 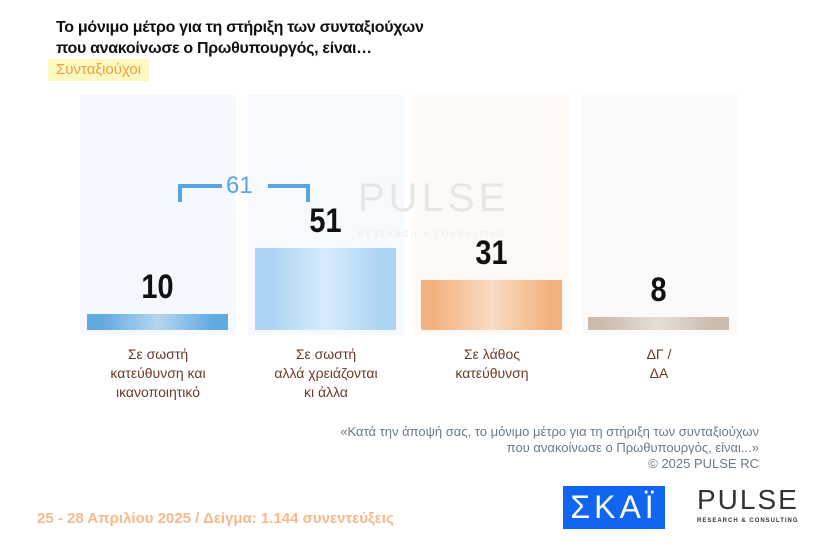 What do you see at coordinates (748, 499) in the screenshot?
I see `pulse-logo: PULSE` at bounding box center [748, 499].